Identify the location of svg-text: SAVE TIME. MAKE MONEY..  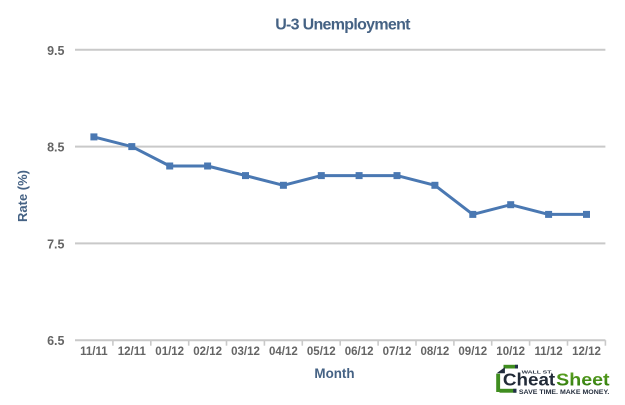
(564, 393).